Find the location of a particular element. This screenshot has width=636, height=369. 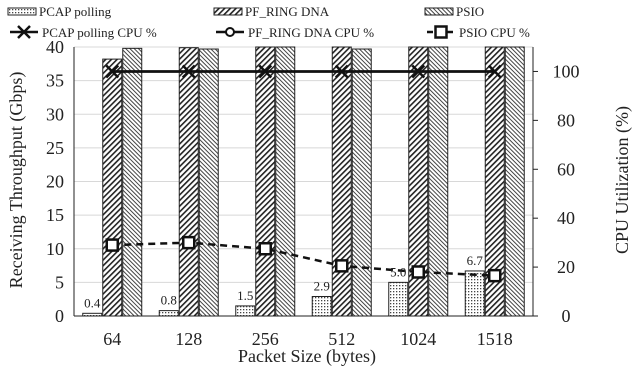

legend-item: PSIO CPU % is located at coordinates (478, 32).